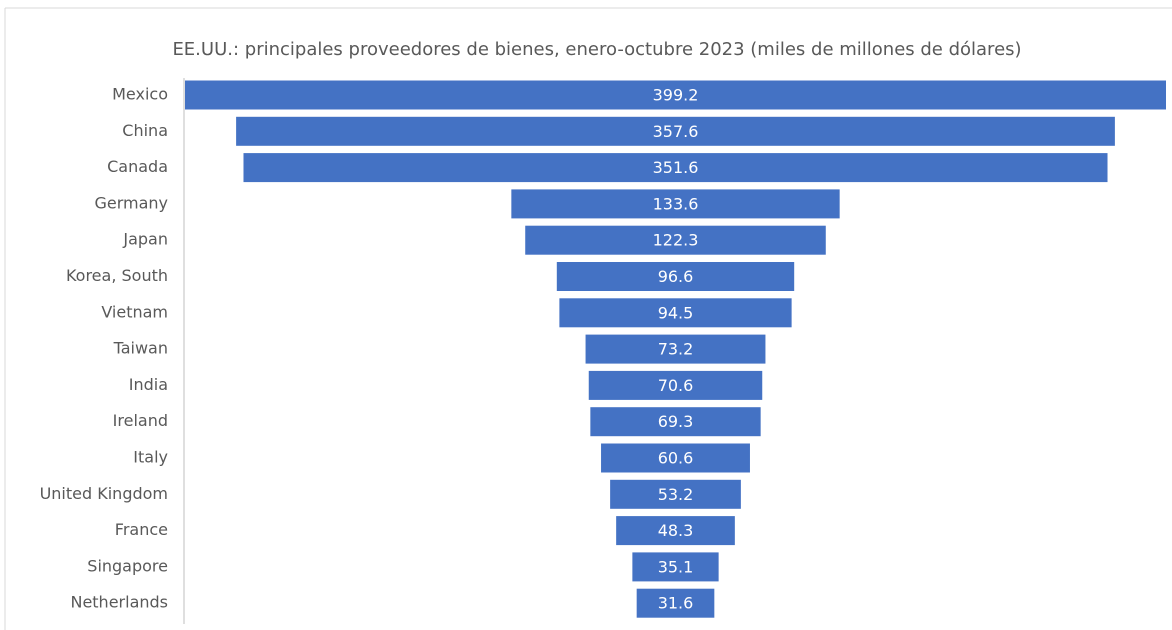  I want to click on category-label: Canada, so click(137, 166).